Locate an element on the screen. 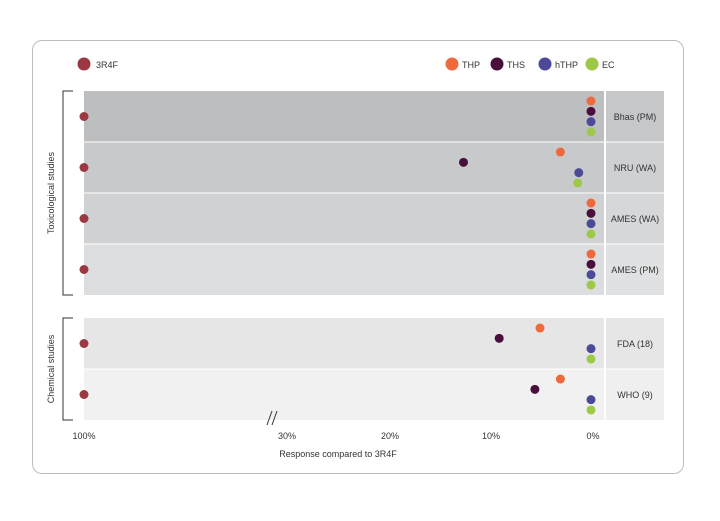 The width and height of the screenshot is (720, 521). legend-marker-hTHP is located at coordinates (545, 64).